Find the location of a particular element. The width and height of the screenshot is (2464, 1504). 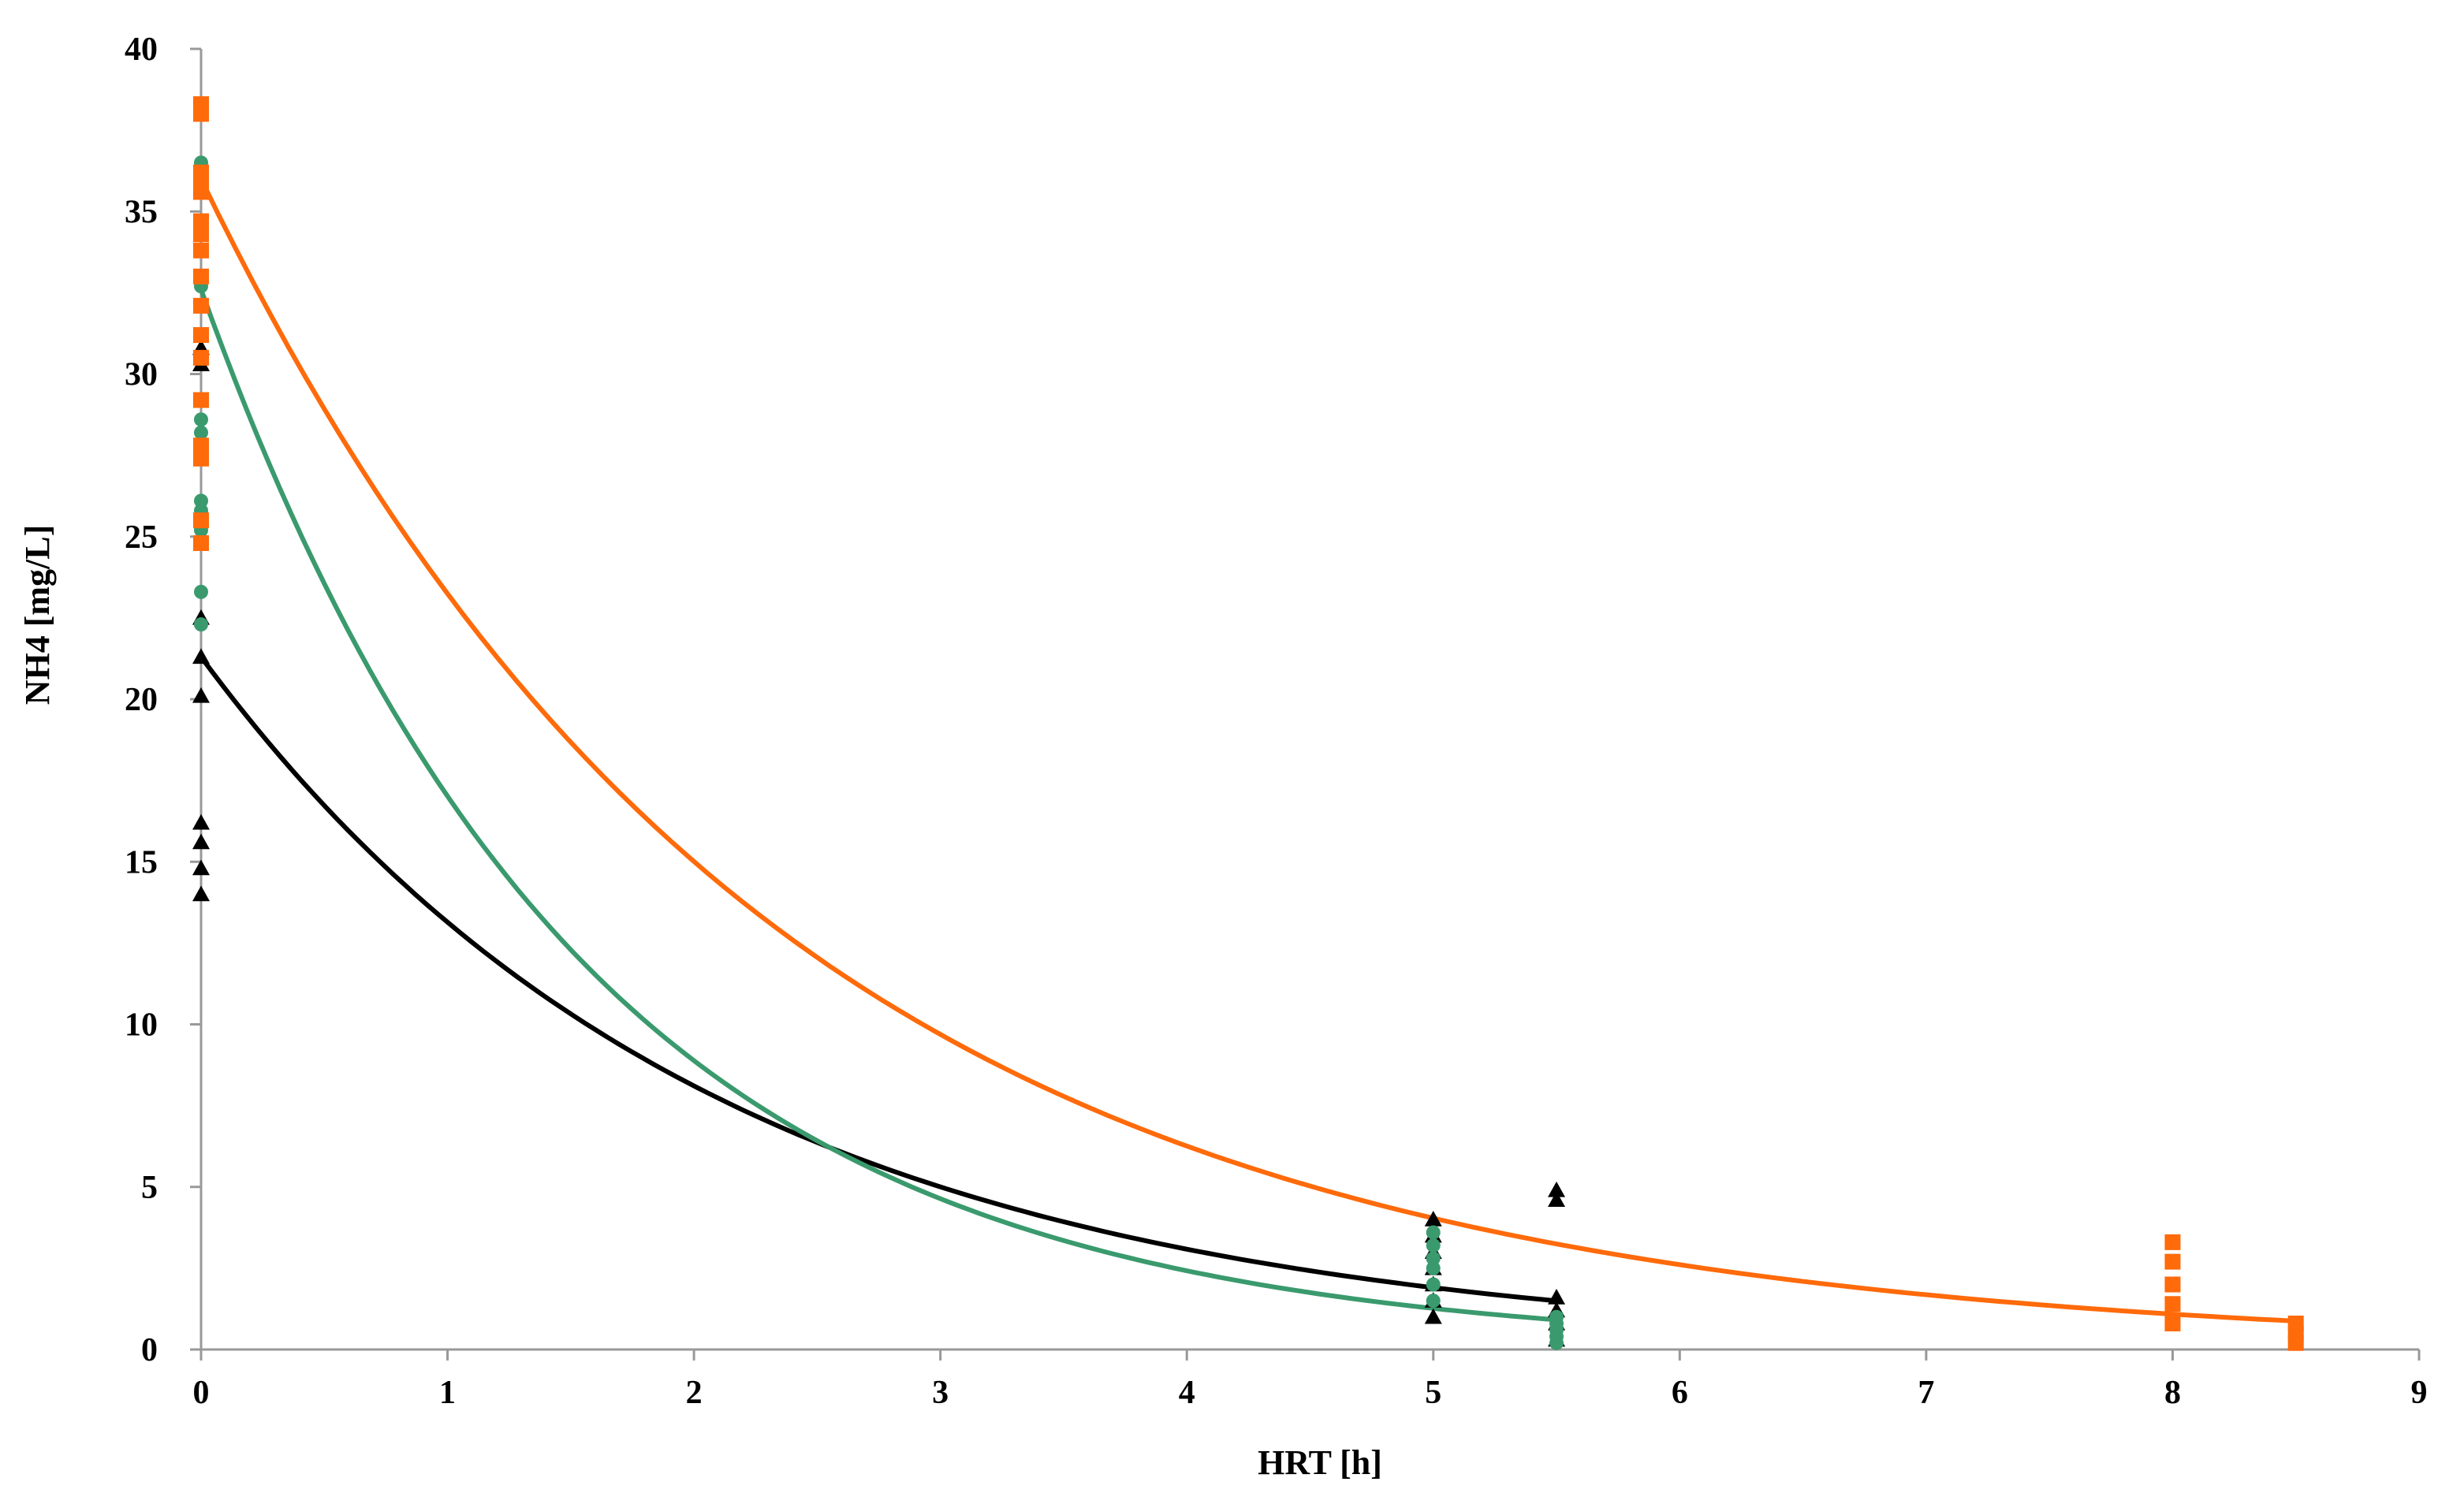

y-tick-label: 10 is located at coordinates (141, 1025).